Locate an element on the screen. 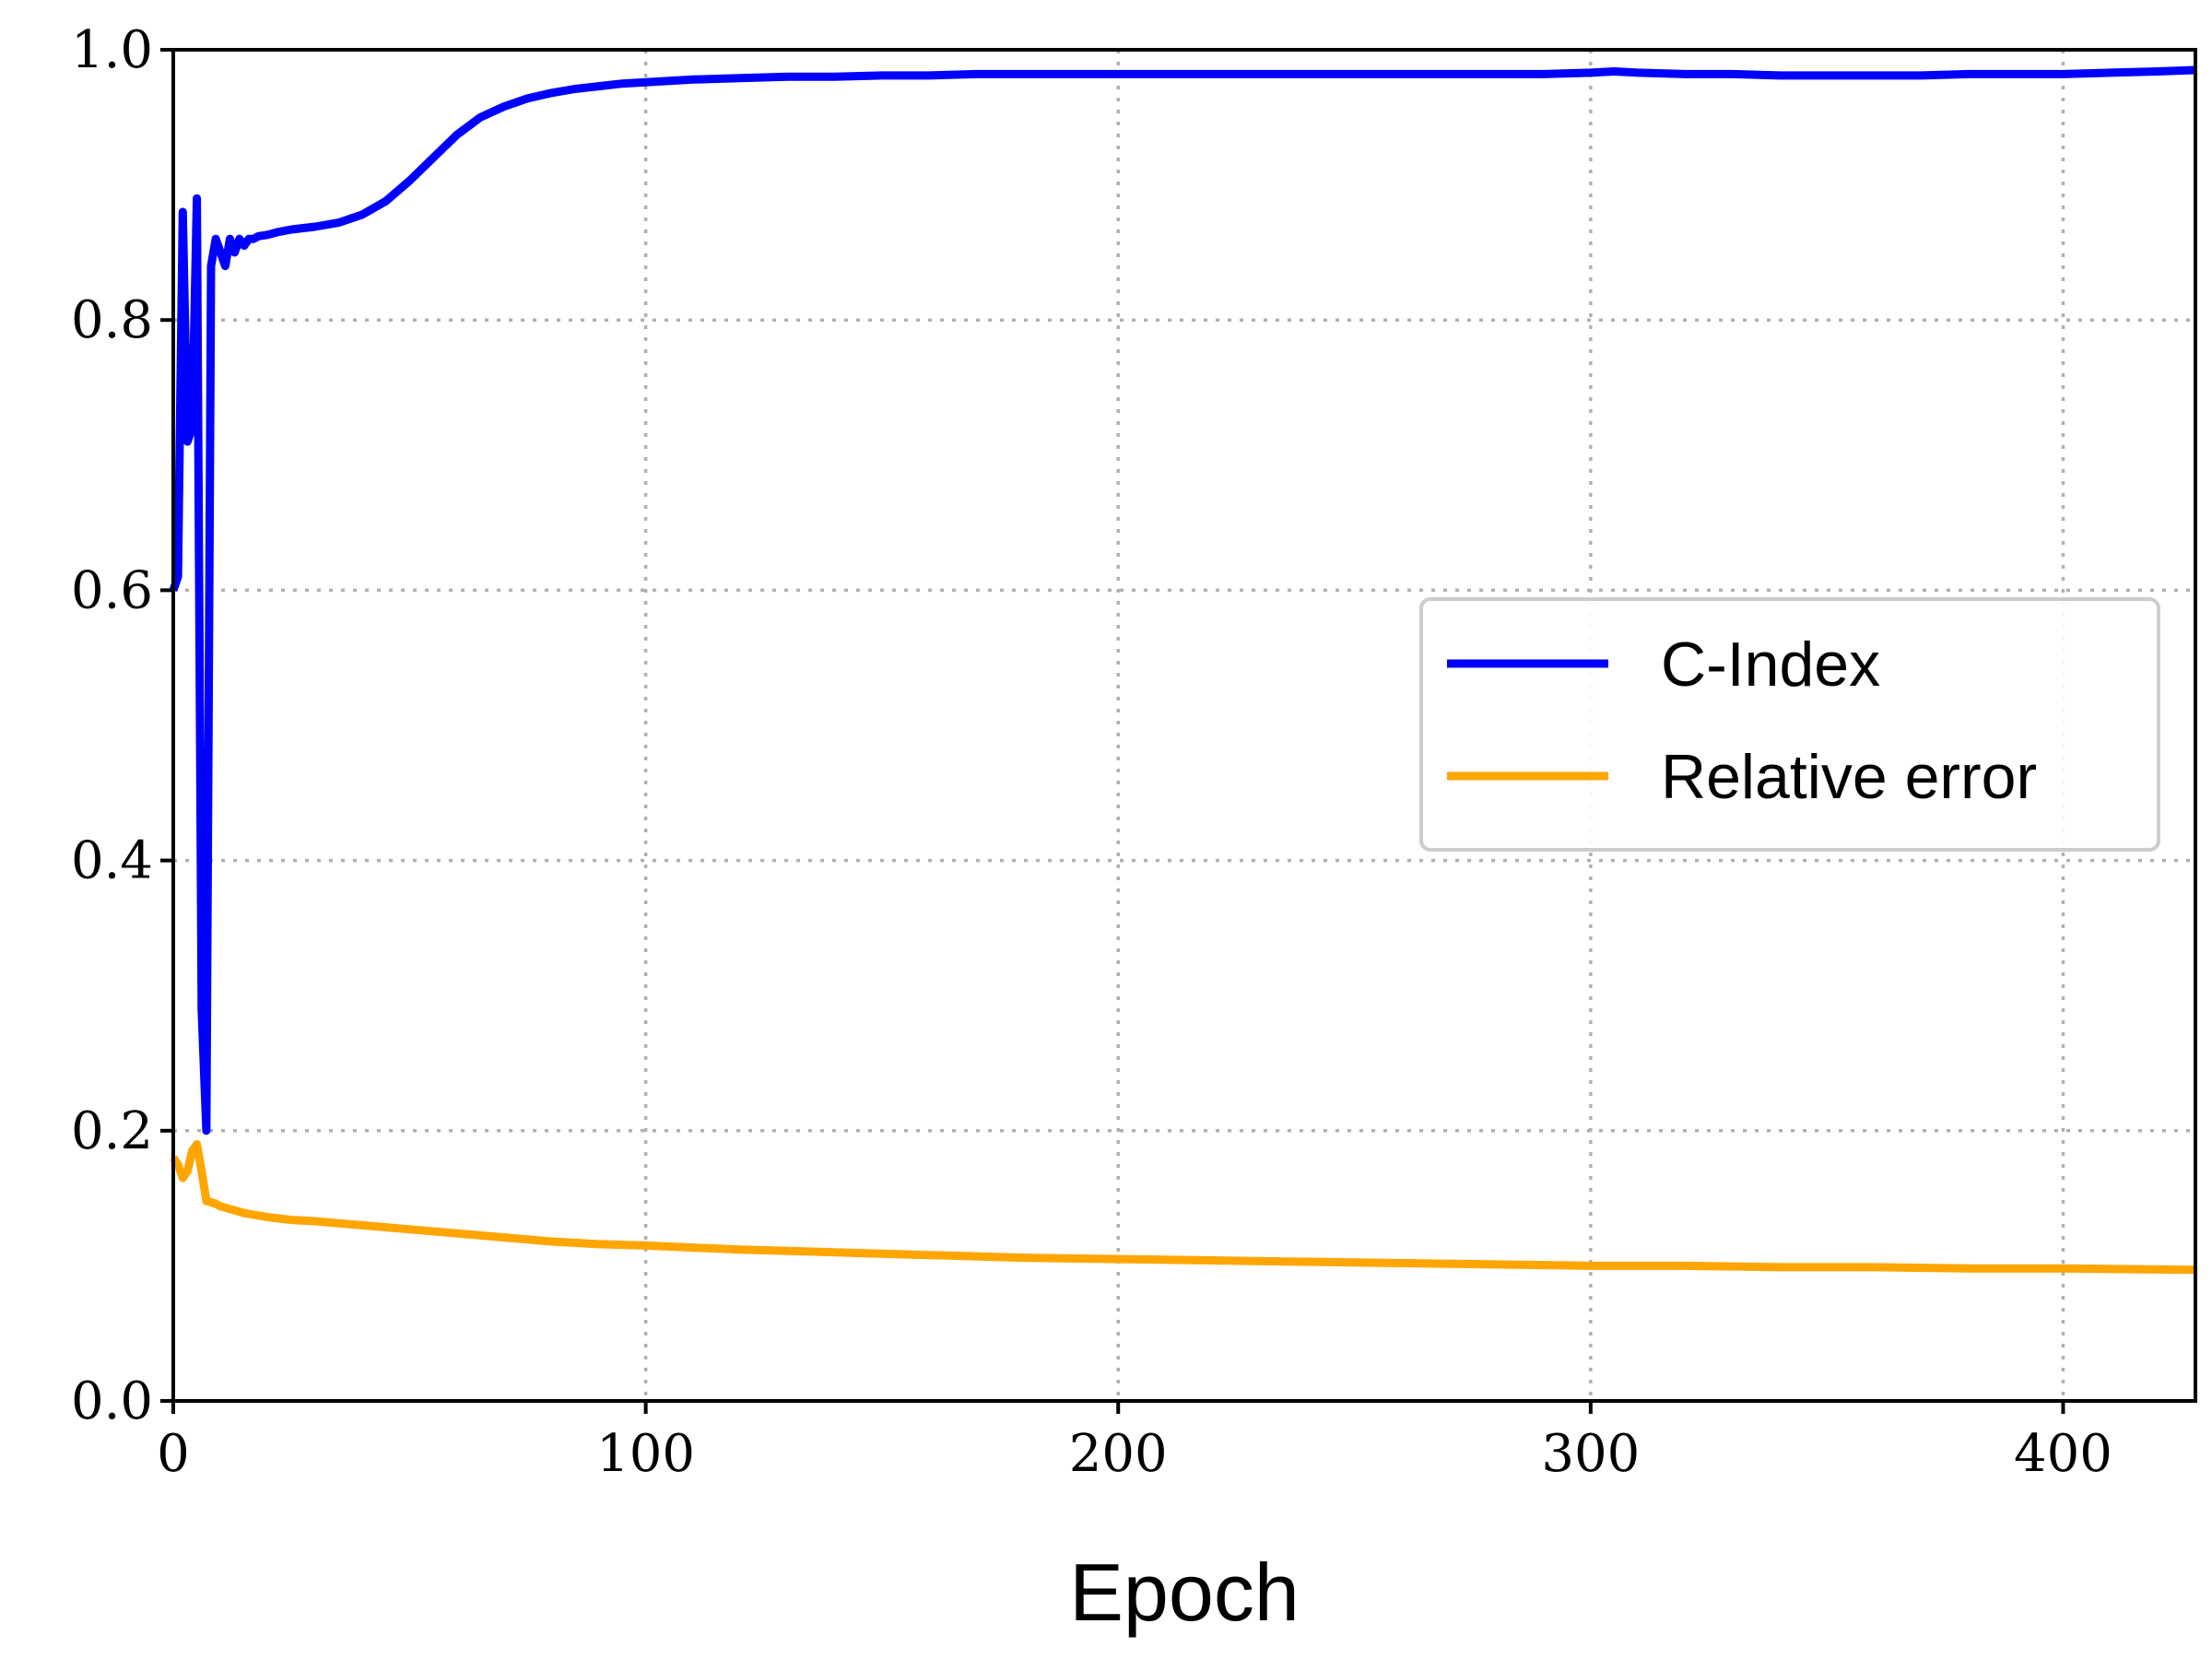 This screenshot has width=2212, height=1659. legend: C-Index Relative error is located at coordinates (1789, 724).